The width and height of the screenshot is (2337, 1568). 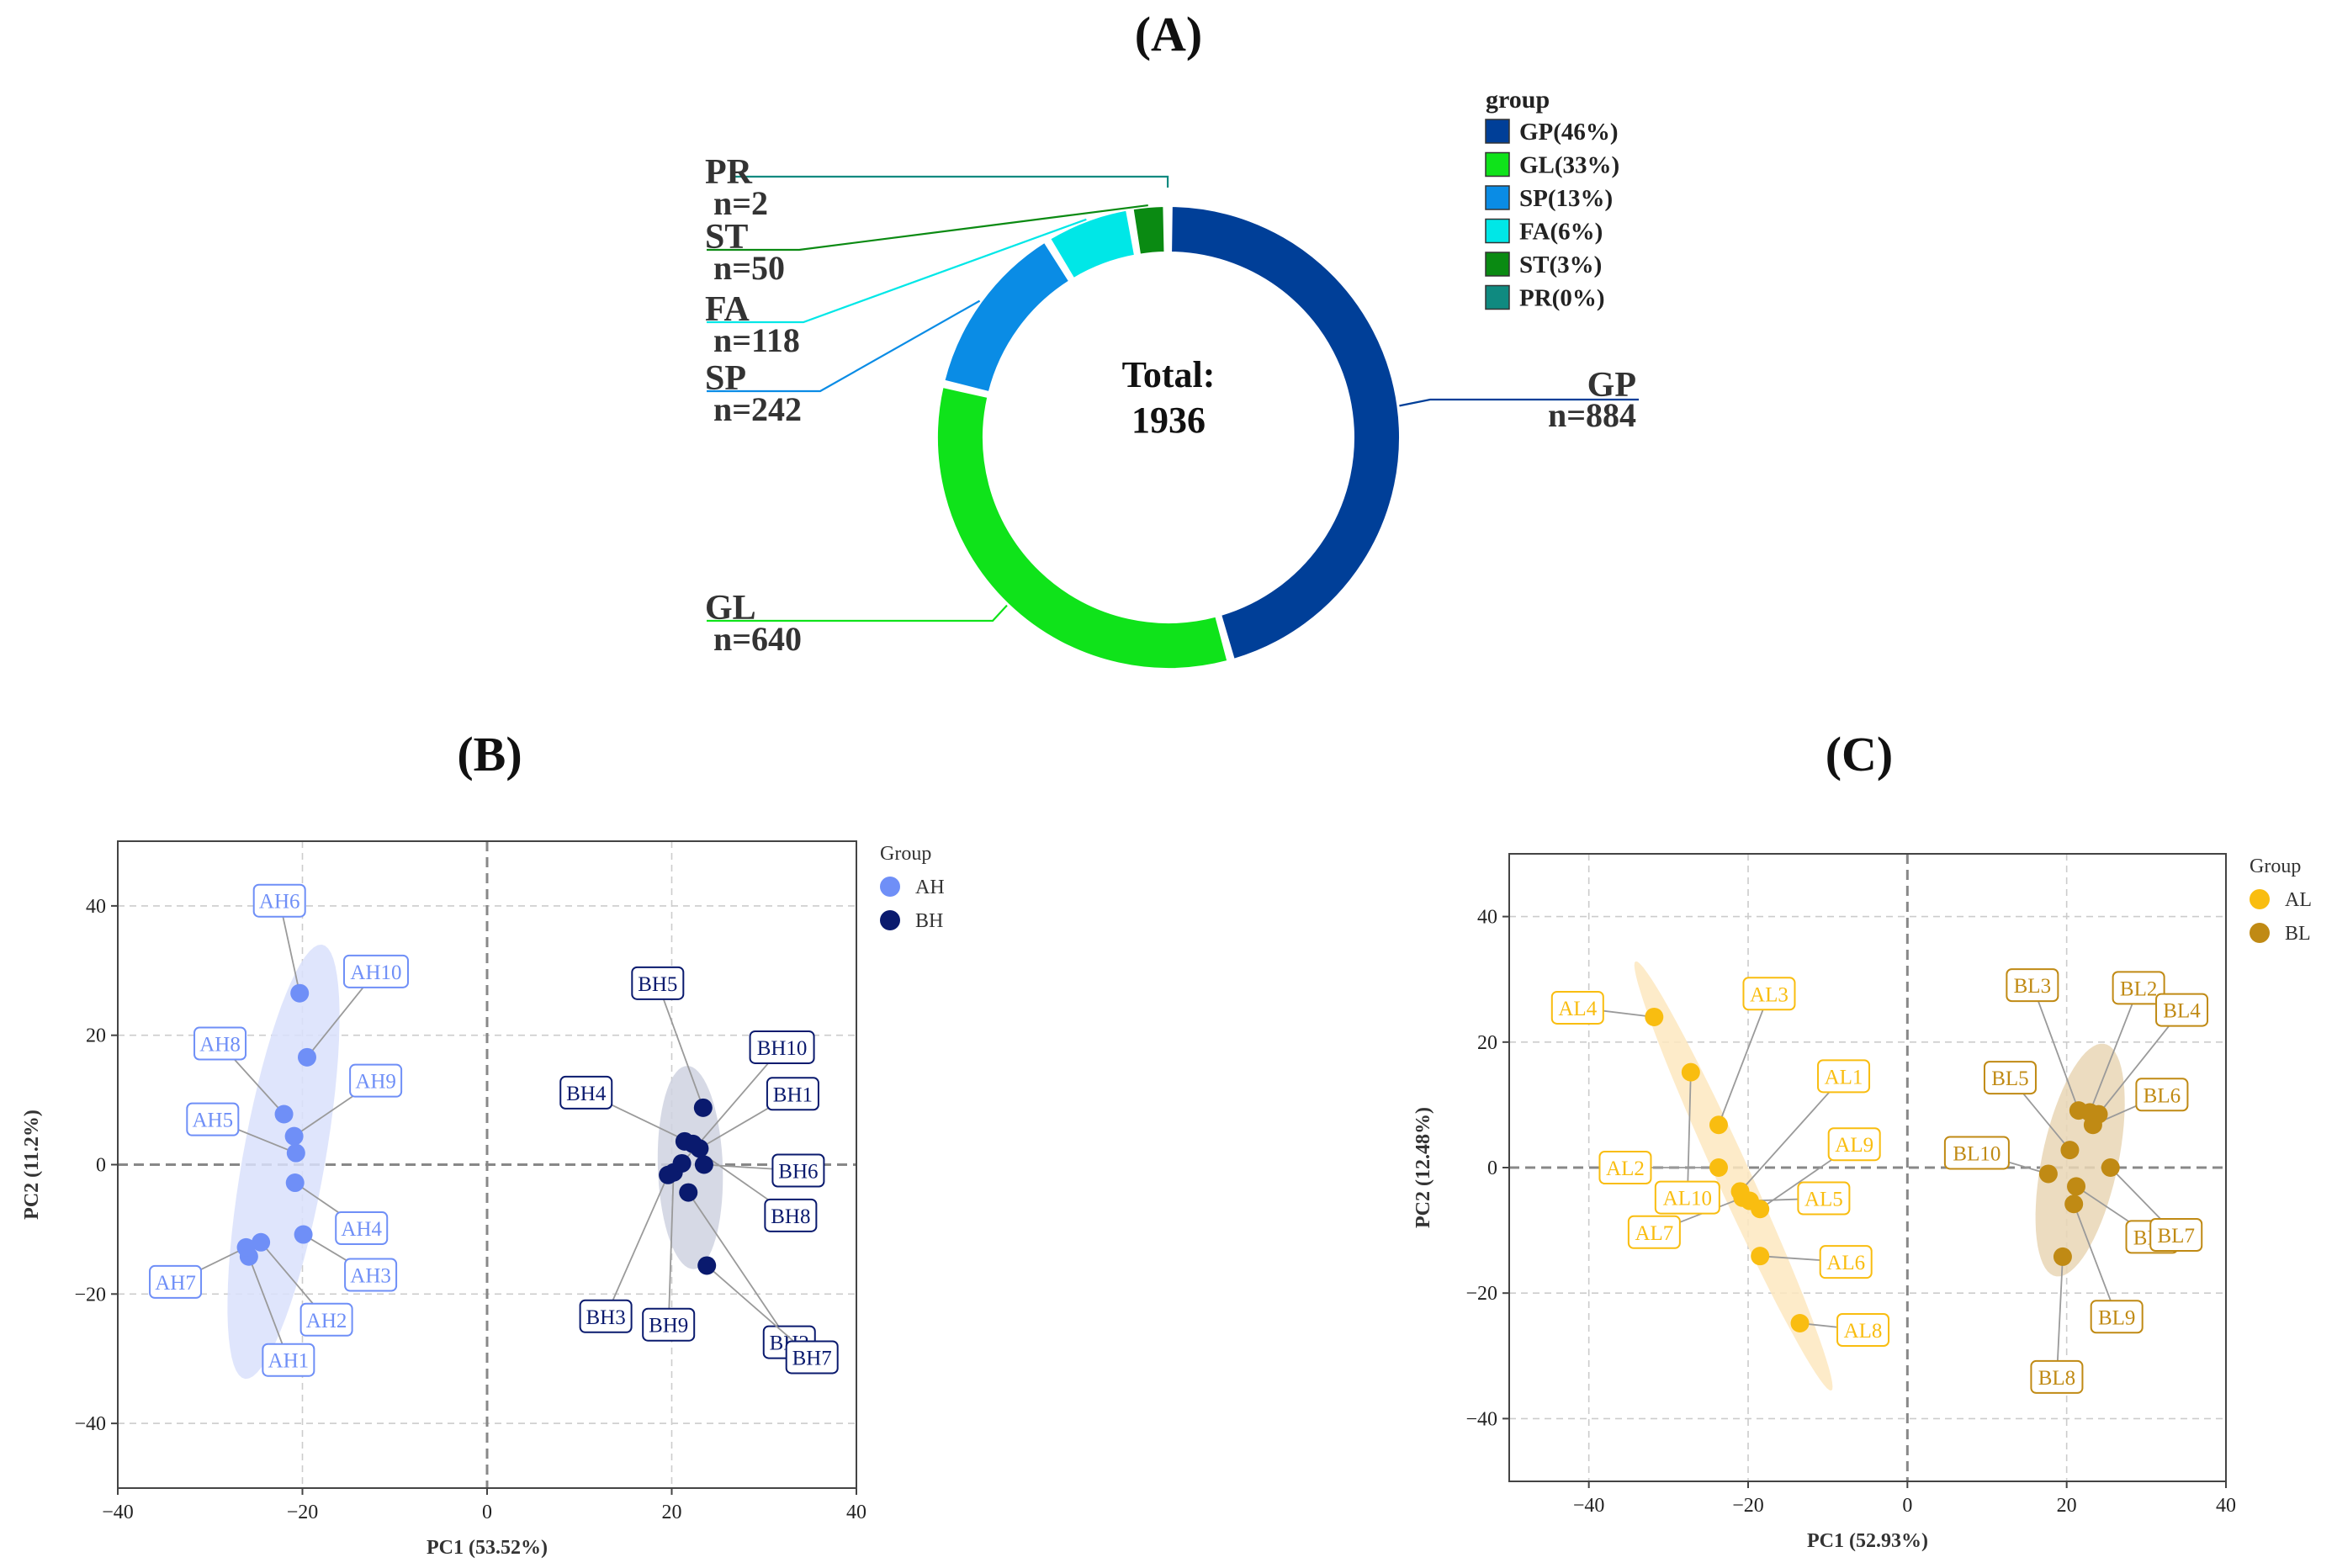 What do you see at coordinates (1654, 1016) in the screenshot?
I see `point-al4` at bounding box center [1654, 1016].